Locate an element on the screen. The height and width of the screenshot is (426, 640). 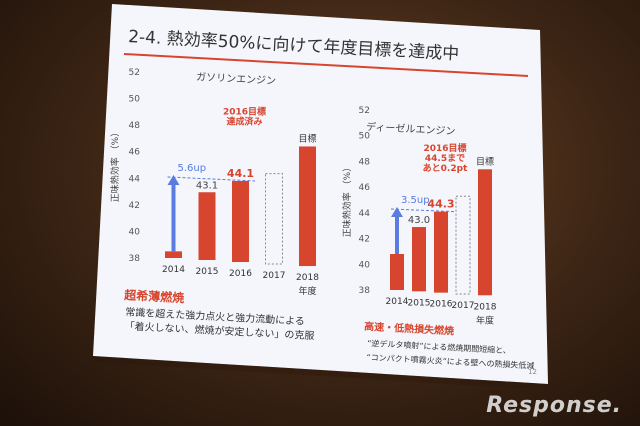
gain-label: 3.5up is located at coordinates (415, 200).